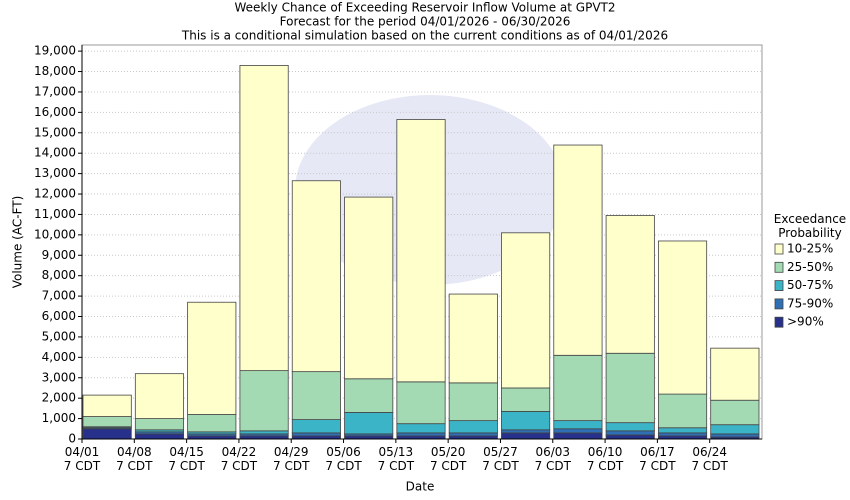 The width and height of the screenshot is (850, 500). Describe the element at coordinates (810, 285) in the screenshot. I see `legend-label: 50-75%` at that location.